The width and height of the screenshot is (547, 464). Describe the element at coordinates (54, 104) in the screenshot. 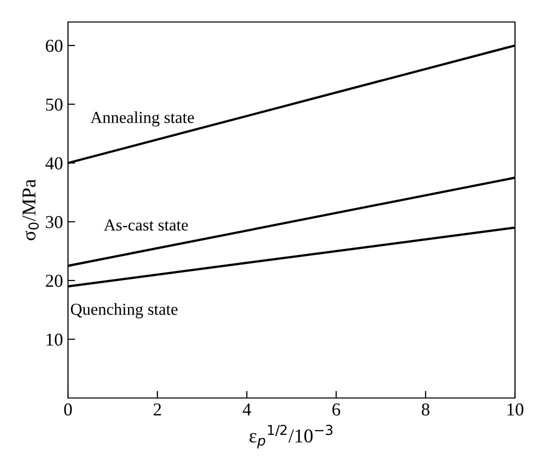

I see `y-tick-label: 50` at that location.